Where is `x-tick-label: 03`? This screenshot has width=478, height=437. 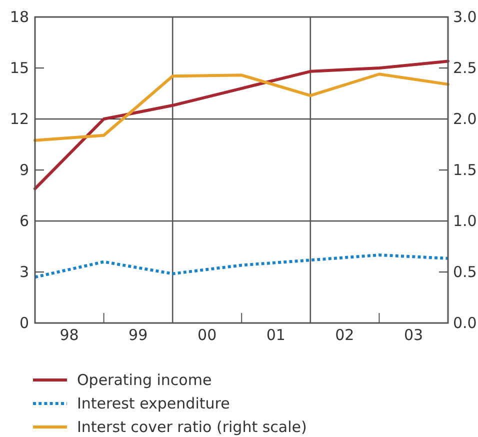
x-tick-label: 03 is located at coordinates (414, 335).